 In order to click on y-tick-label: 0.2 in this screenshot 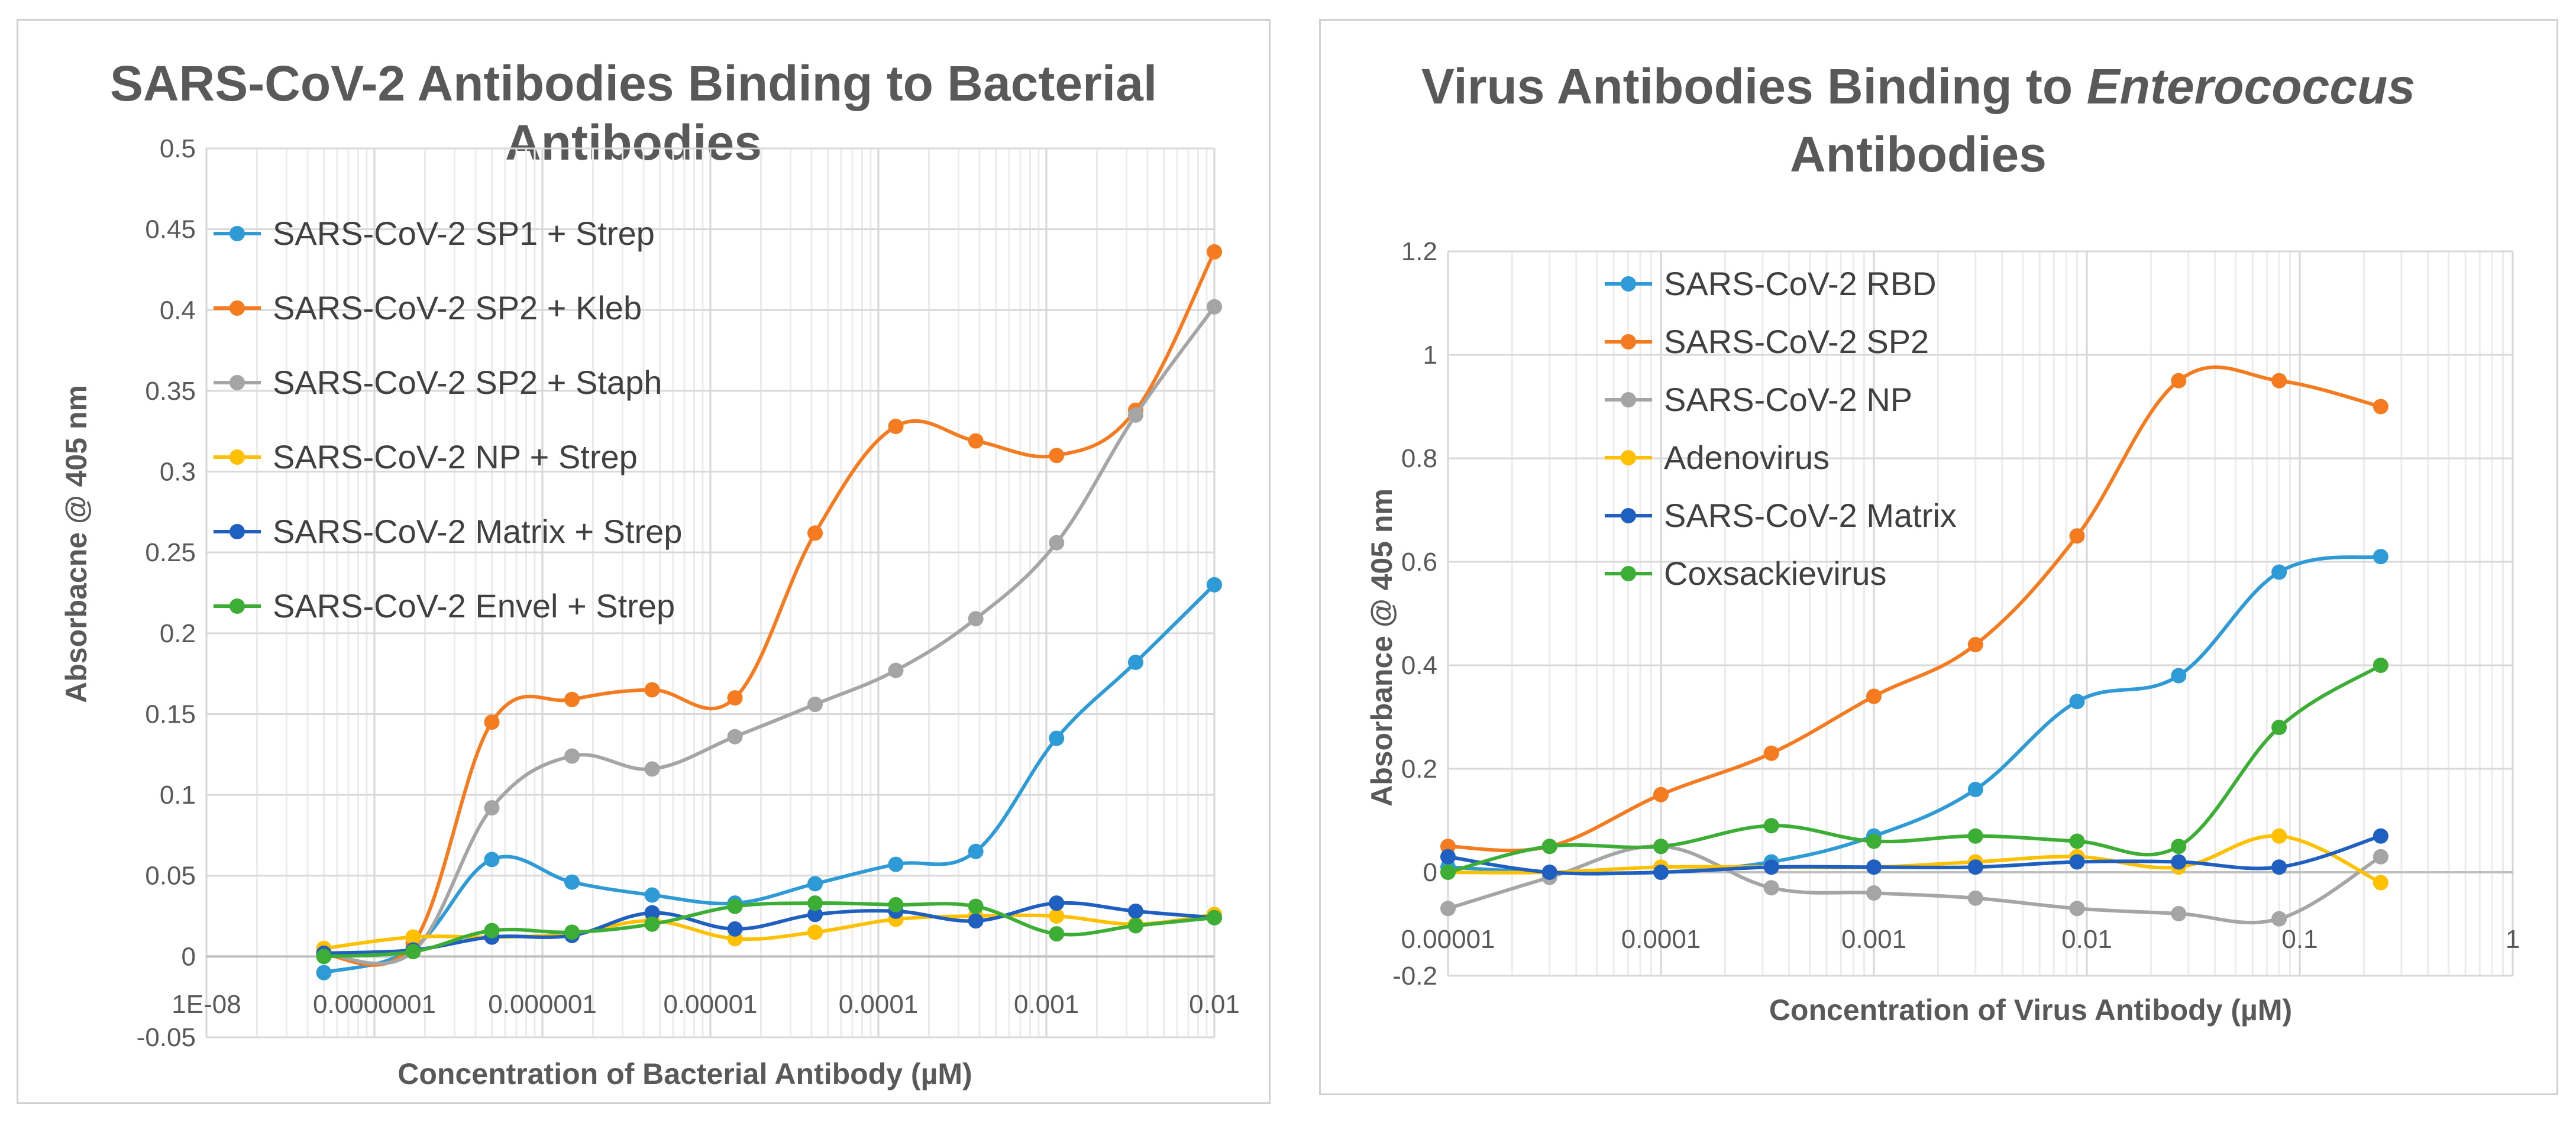, I will do `click(1419, 769)`.